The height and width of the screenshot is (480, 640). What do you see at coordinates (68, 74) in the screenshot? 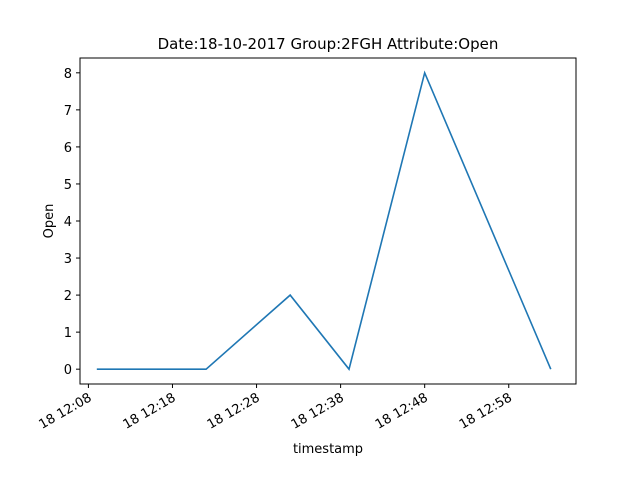
I see `y-tick-label: 8` at bounding box center [68, 74].